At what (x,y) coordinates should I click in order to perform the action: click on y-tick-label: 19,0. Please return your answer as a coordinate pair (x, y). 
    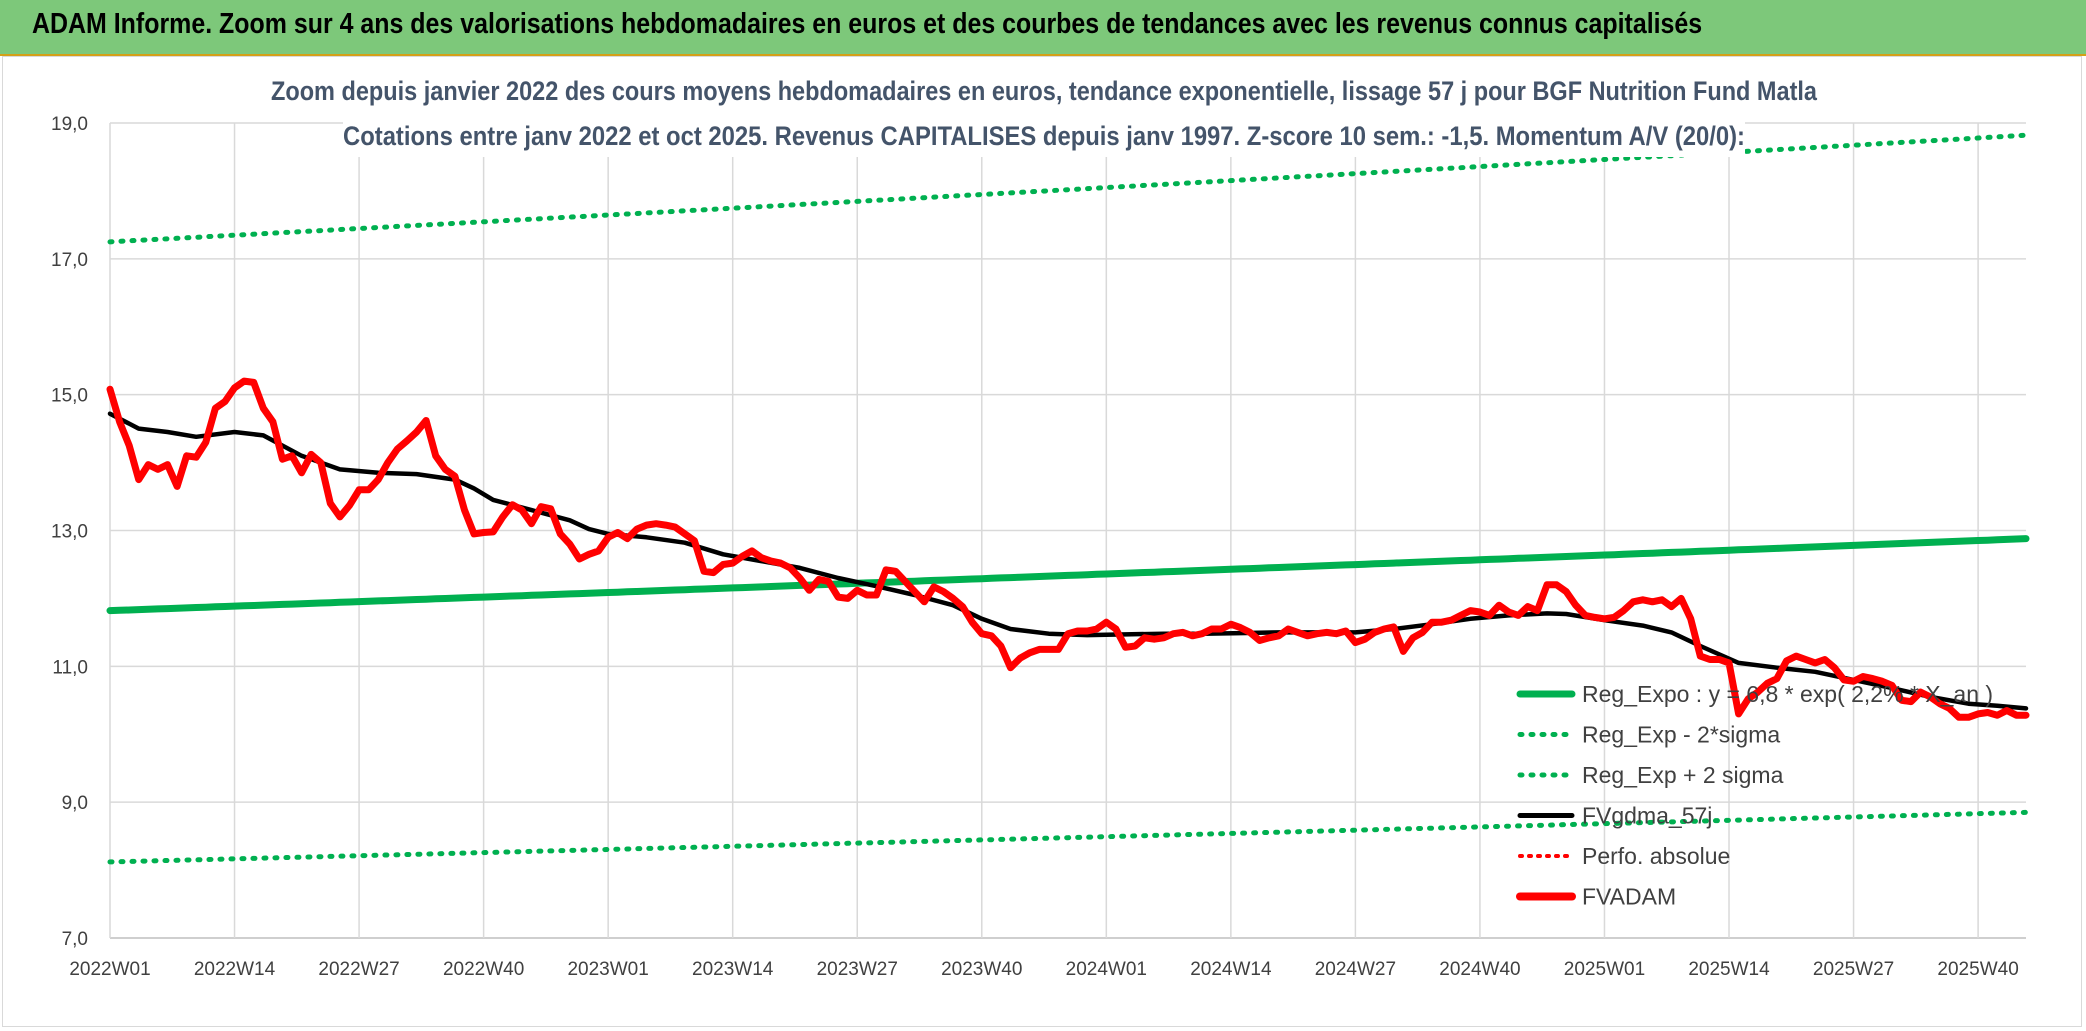
    Looking at the image, I should click on (69, 124).